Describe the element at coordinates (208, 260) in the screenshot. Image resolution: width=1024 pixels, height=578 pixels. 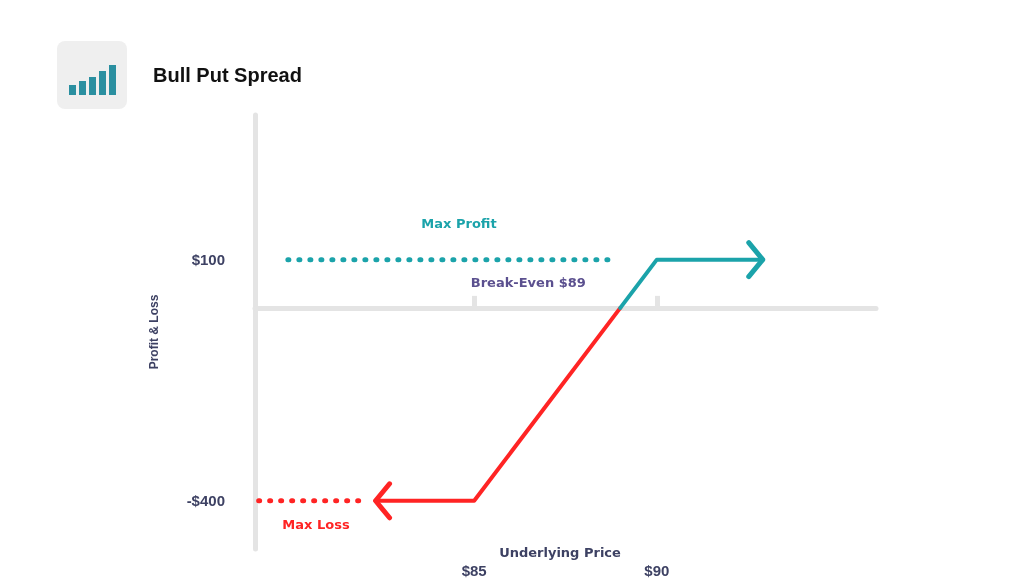
I see `y-tick-label: $100` at that location.